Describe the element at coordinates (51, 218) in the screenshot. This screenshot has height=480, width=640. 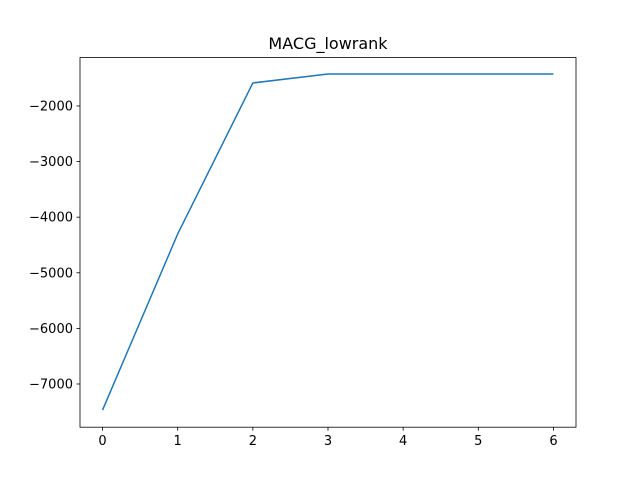
I see `y-tick-label: −4000` at that location.